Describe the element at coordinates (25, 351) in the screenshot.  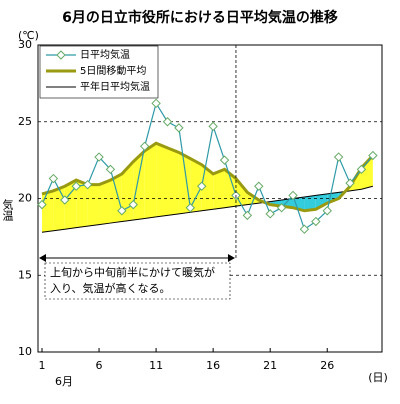
I see `y-tick-label: 10` at that location.